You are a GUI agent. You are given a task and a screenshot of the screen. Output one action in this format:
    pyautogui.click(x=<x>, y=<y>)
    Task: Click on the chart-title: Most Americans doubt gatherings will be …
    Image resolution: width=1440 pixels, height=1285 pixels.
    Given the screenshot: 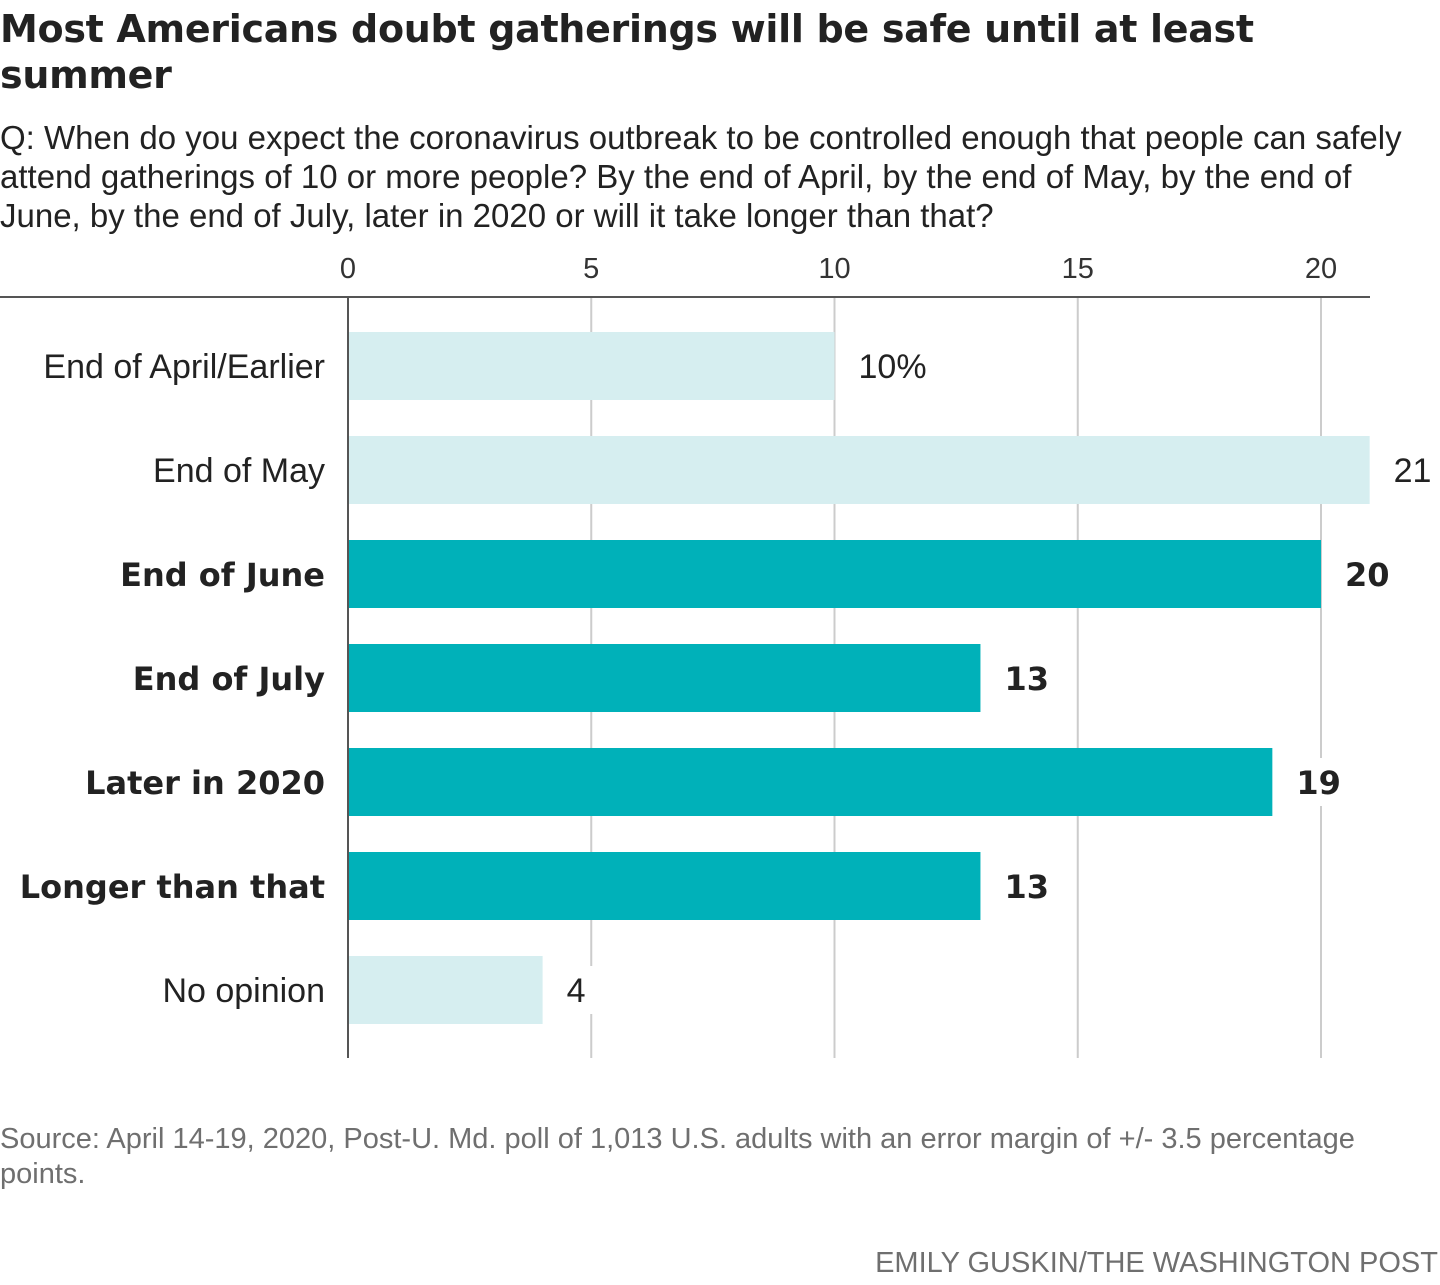 What is the action you would take?
    pyautogui.click(x=627, y=52)
    